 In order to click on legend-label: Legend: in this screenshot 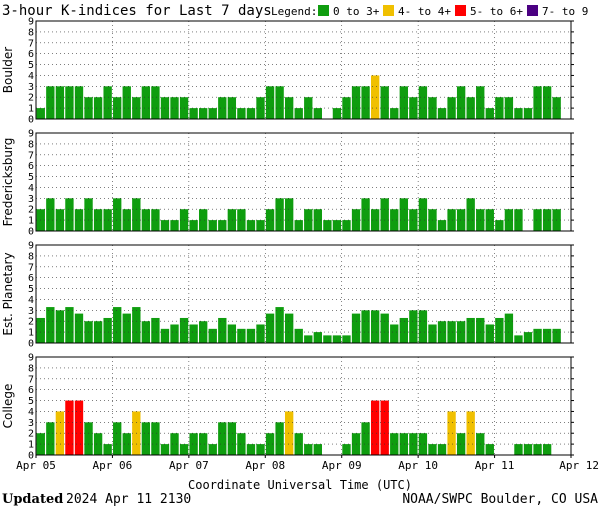, I will do `click(294, 11)`.